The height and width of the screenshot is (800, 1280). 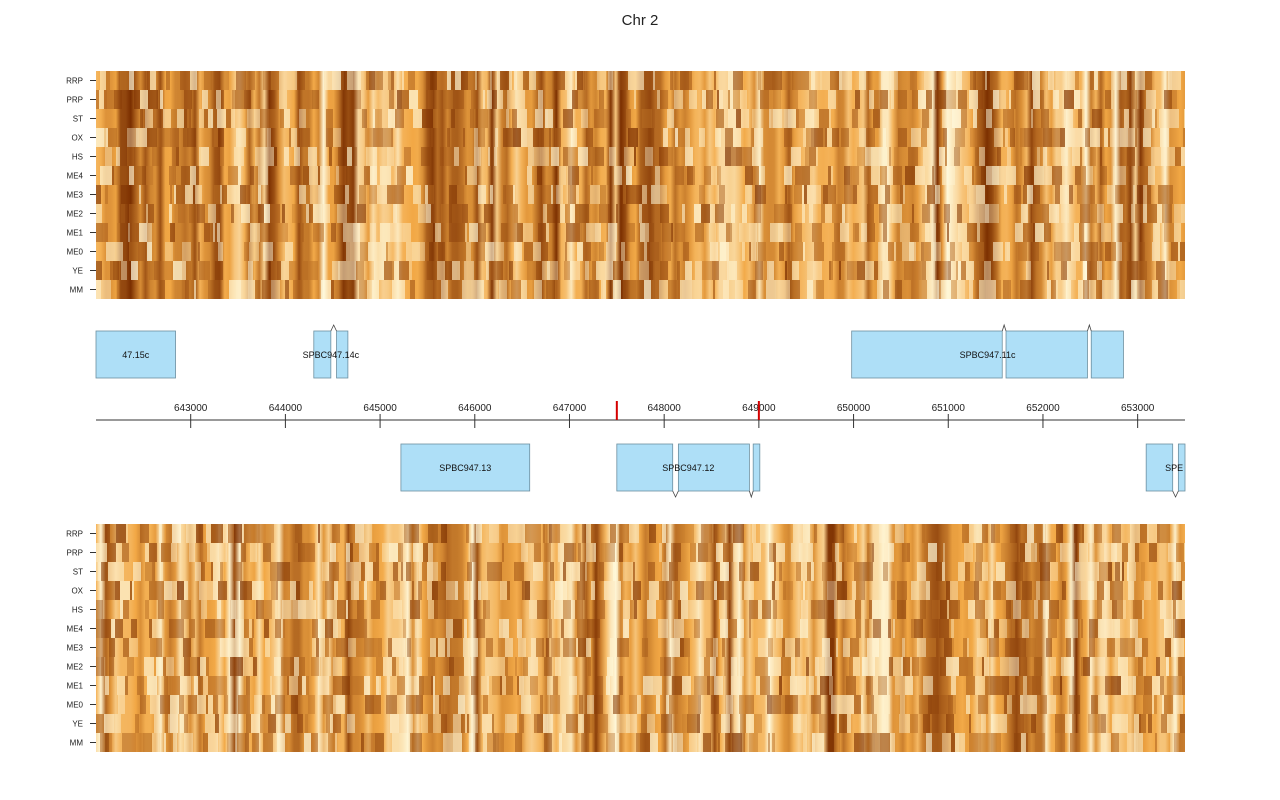 I want to click on axis-tick-label: 644000, so click(x=286, y=408).